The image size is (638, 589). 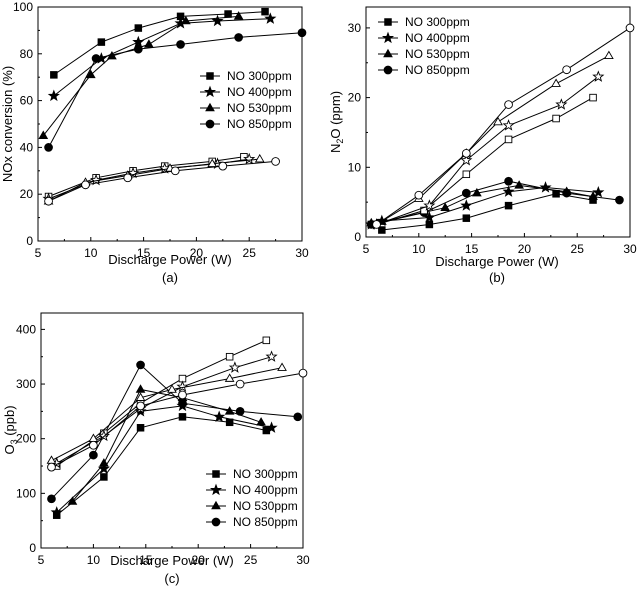 What do you see at coordinates (497, 277) in the screenshot?
I see `panel-caption: (b)` at bounding box center [497, 277].